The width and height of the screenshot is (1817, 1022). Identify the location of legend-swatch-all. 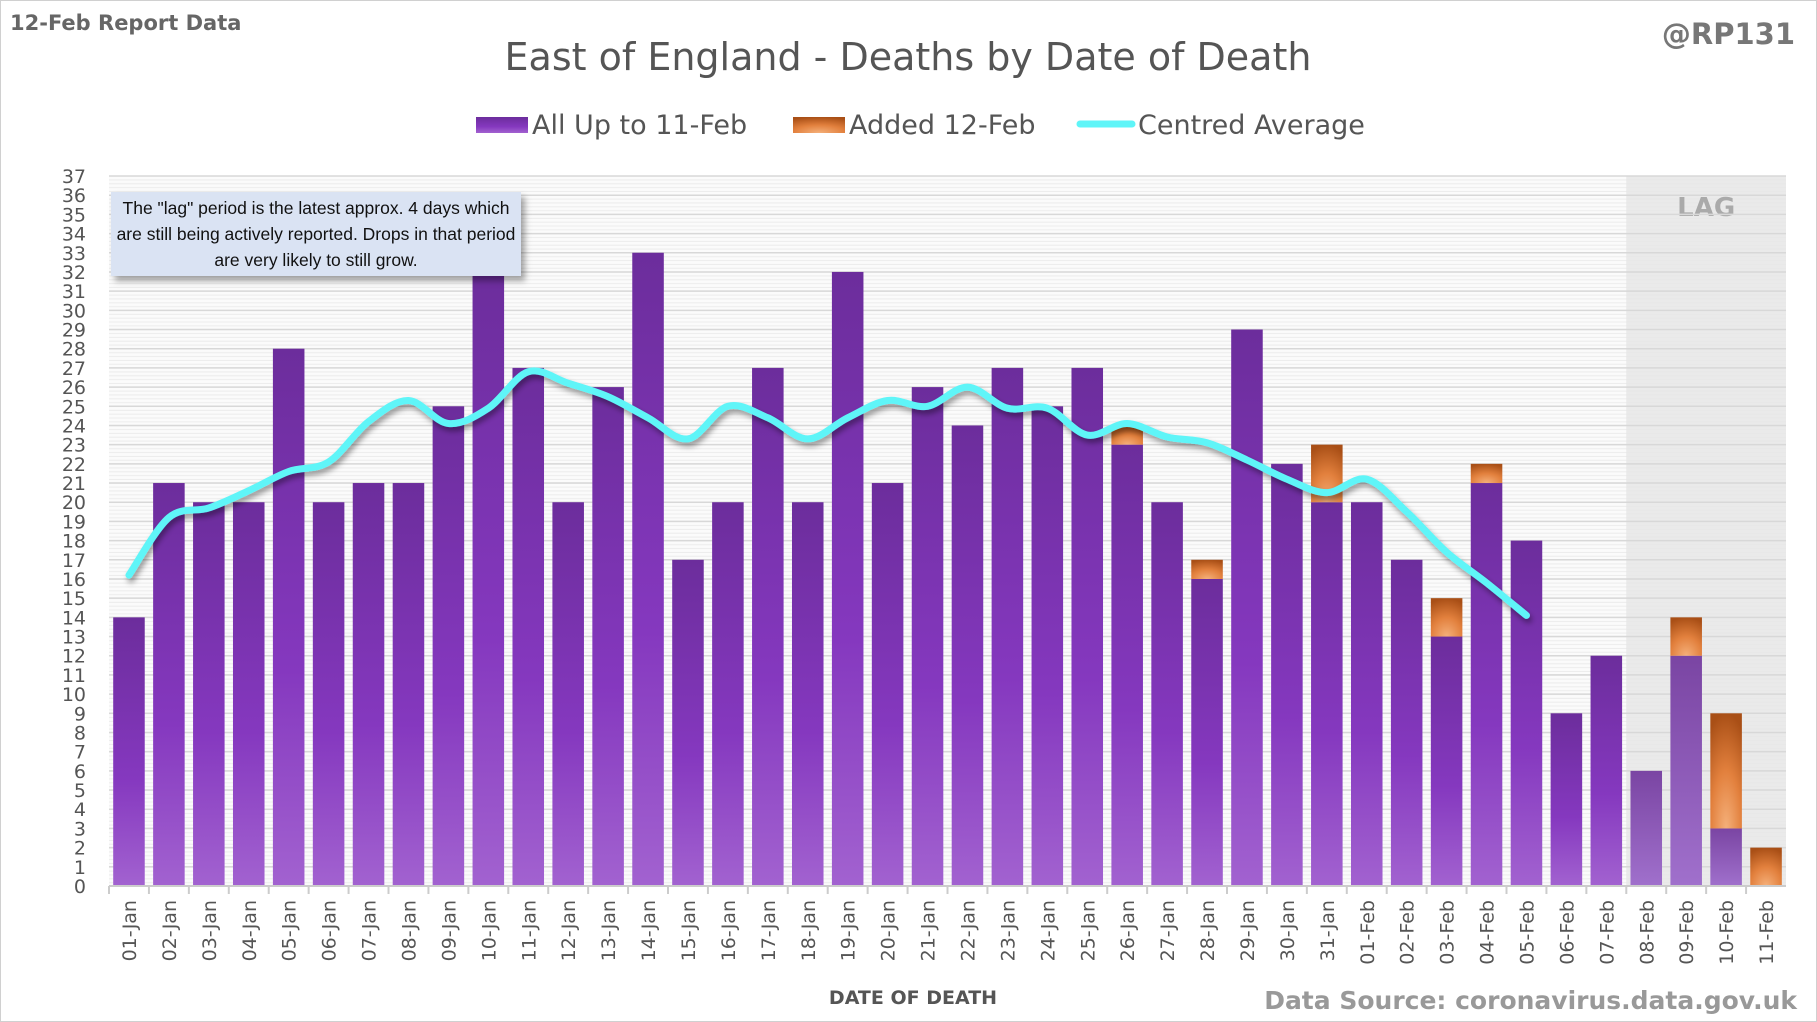
(502, 125).